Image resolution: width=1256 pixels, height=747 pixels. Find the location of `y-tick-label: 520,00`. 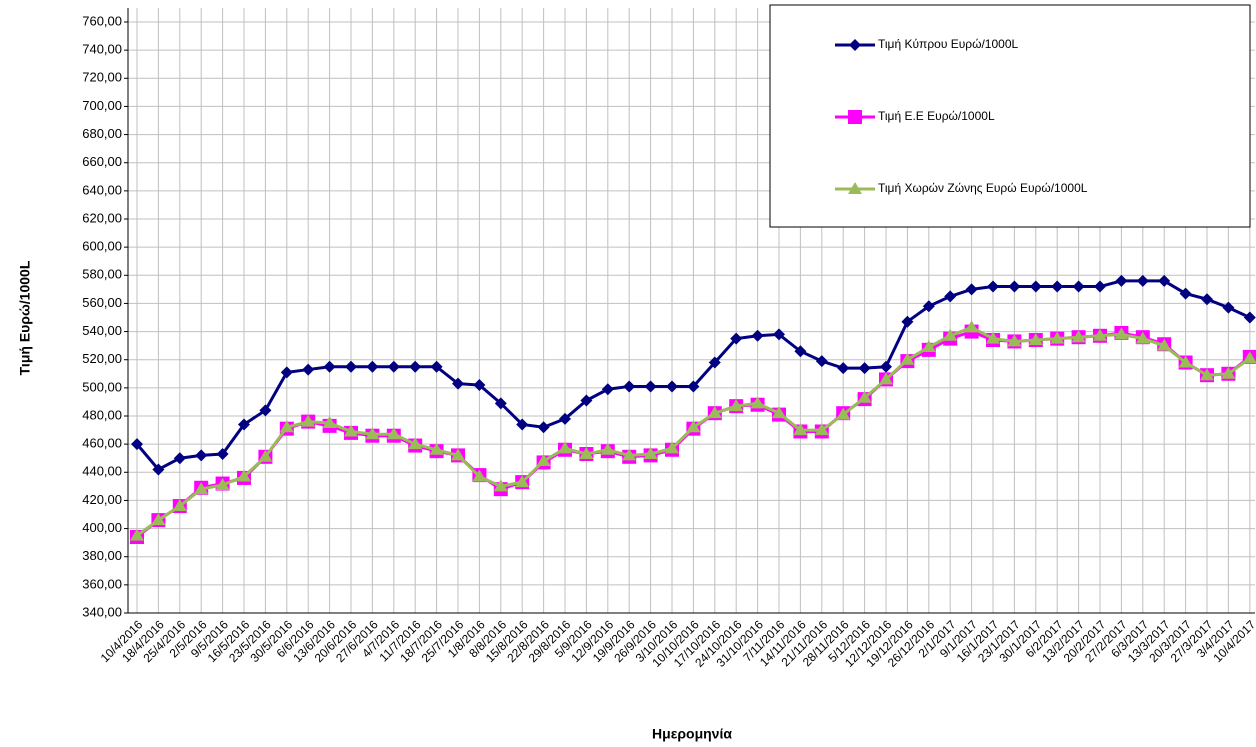

y-tick-label: 520,00 is located at coordinates (102, 358).